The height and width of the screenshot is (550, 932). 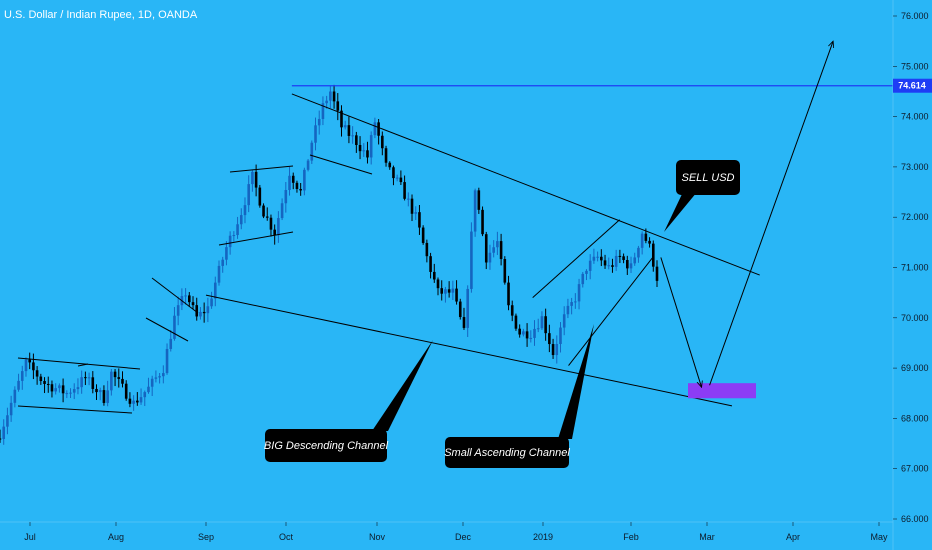 What do you see at coordinates (680, 212) in the screenshot?
I see `sell-pointer` at bounding box center [680, 212].